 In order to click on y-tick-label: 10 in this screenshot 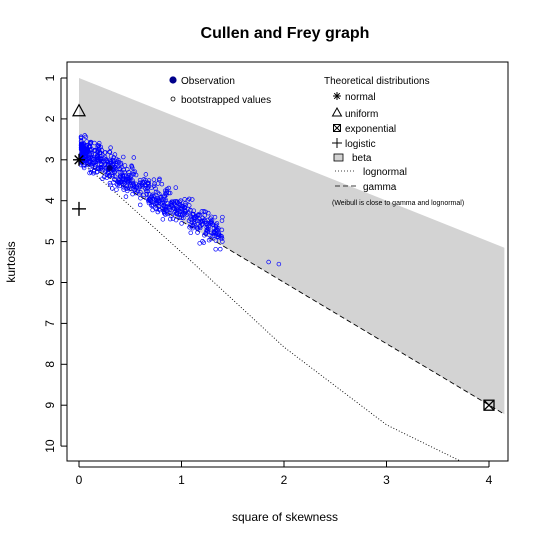, I will do `click(50, 446)`.